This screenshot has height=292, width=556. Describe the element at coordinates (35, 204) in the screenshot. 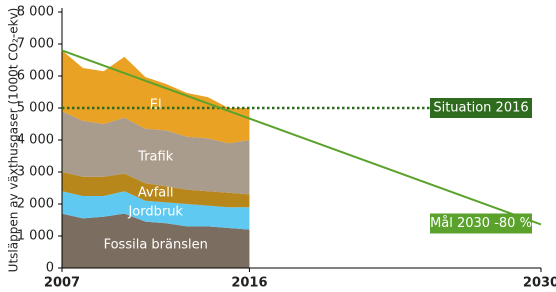

I see `y-tick-label: 2 000` at that location.